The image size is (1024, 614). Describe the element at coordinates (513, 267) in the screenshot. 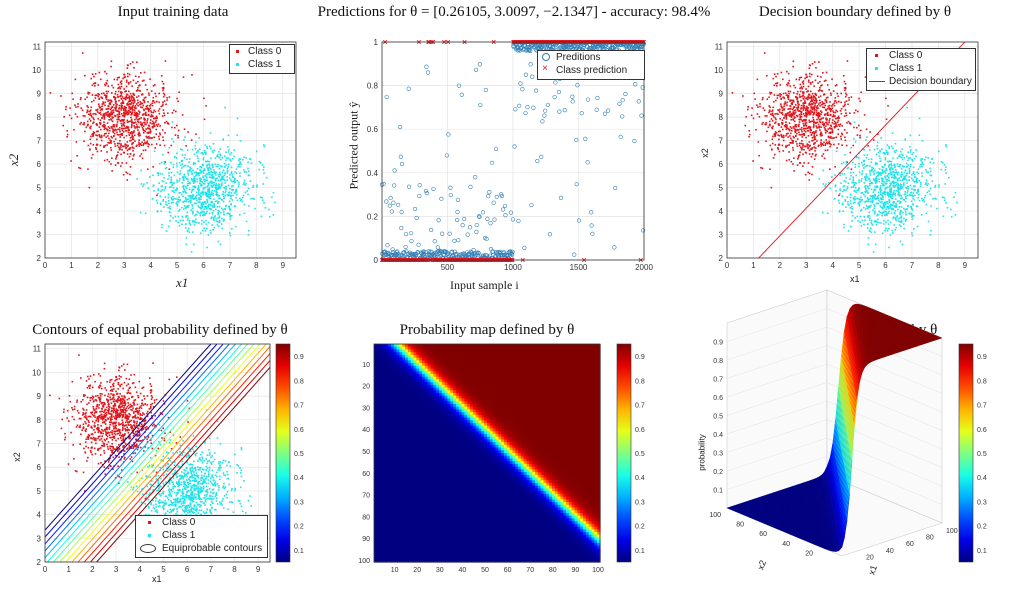

I see `x-tick-label: 1000` at that location.